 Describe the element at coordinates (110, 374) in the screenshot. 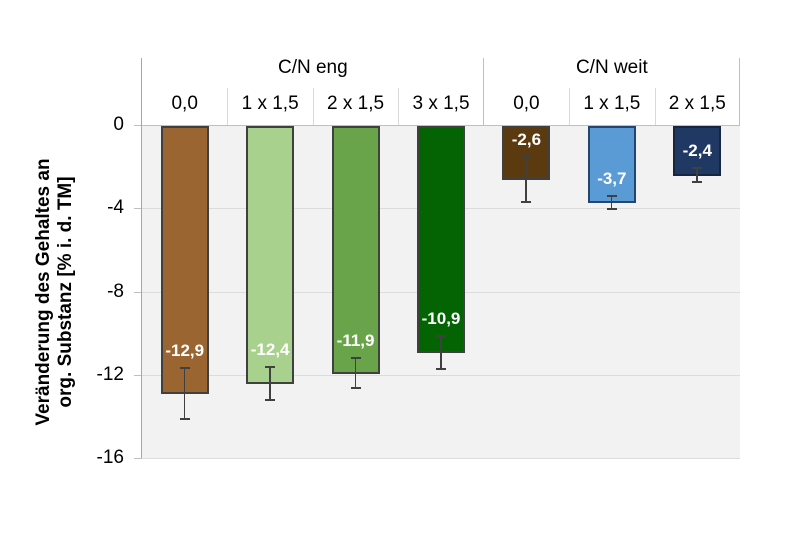

I see `y-tick-label: -12` at that location.